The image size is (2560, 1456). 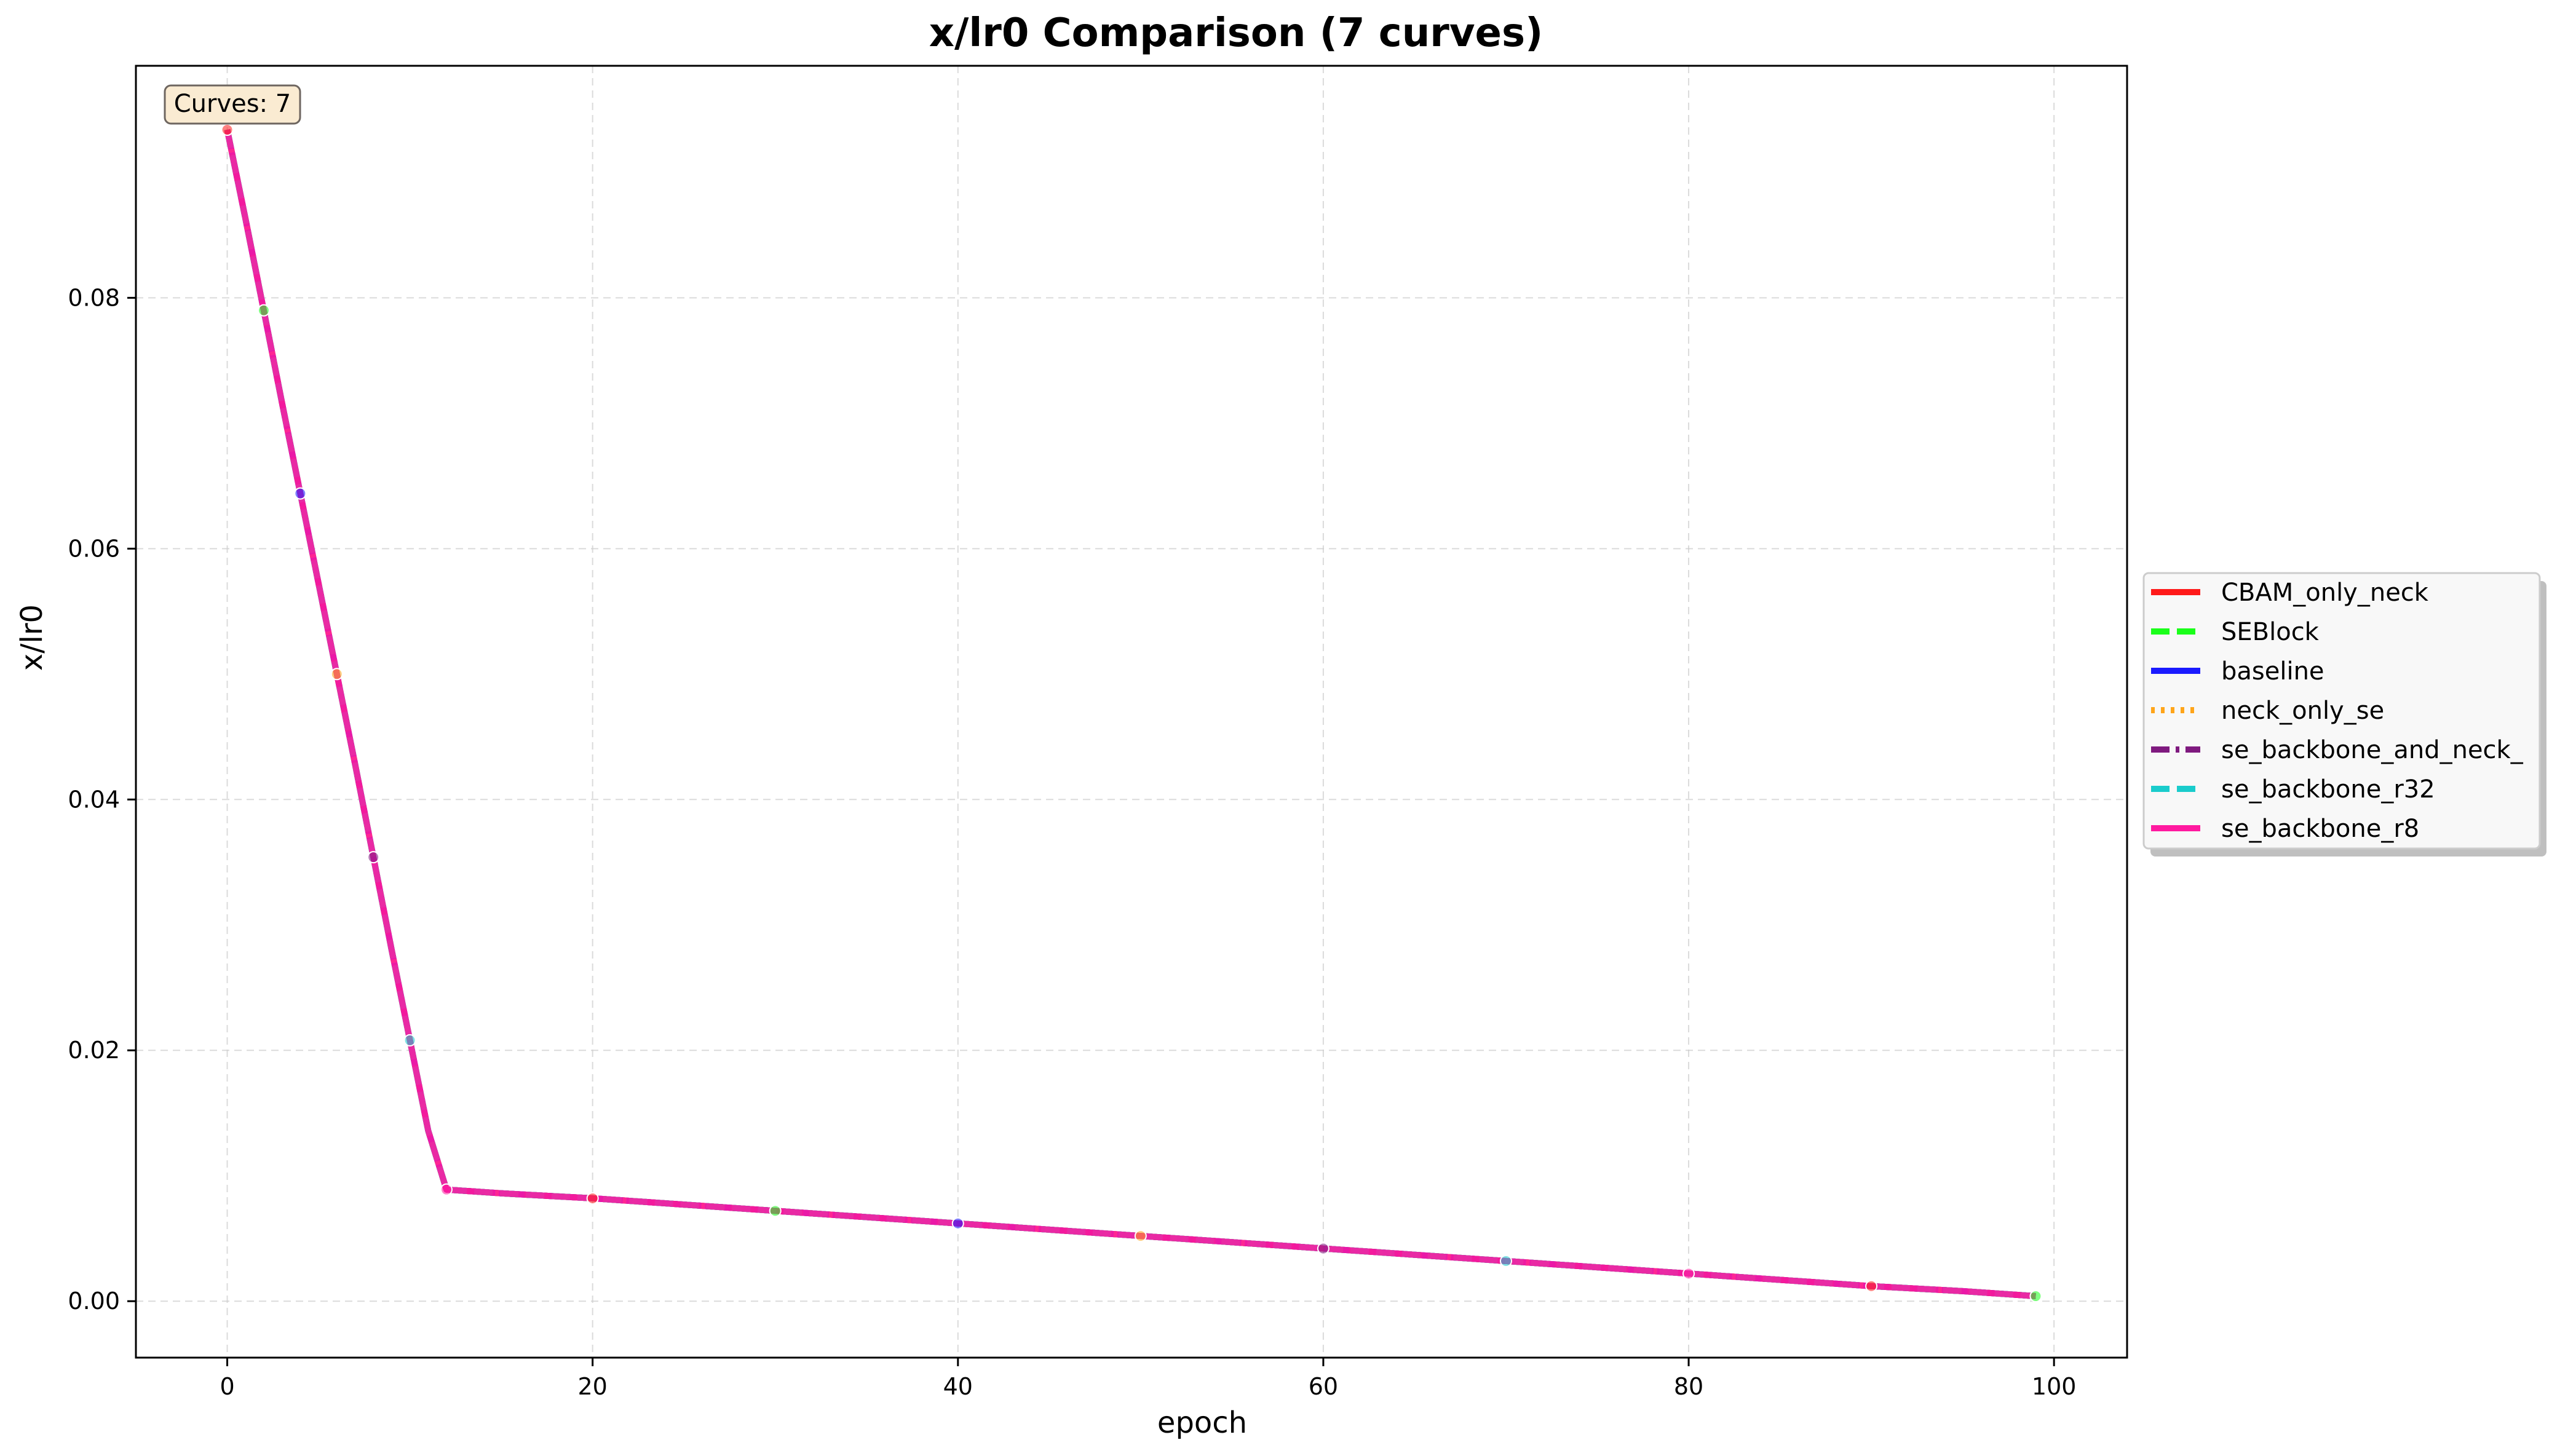 What do you see at coordinates (2320, 829) in the screenshot?
I see `legend-label: se_backbone_r8` at bounding box center [2320, 829].